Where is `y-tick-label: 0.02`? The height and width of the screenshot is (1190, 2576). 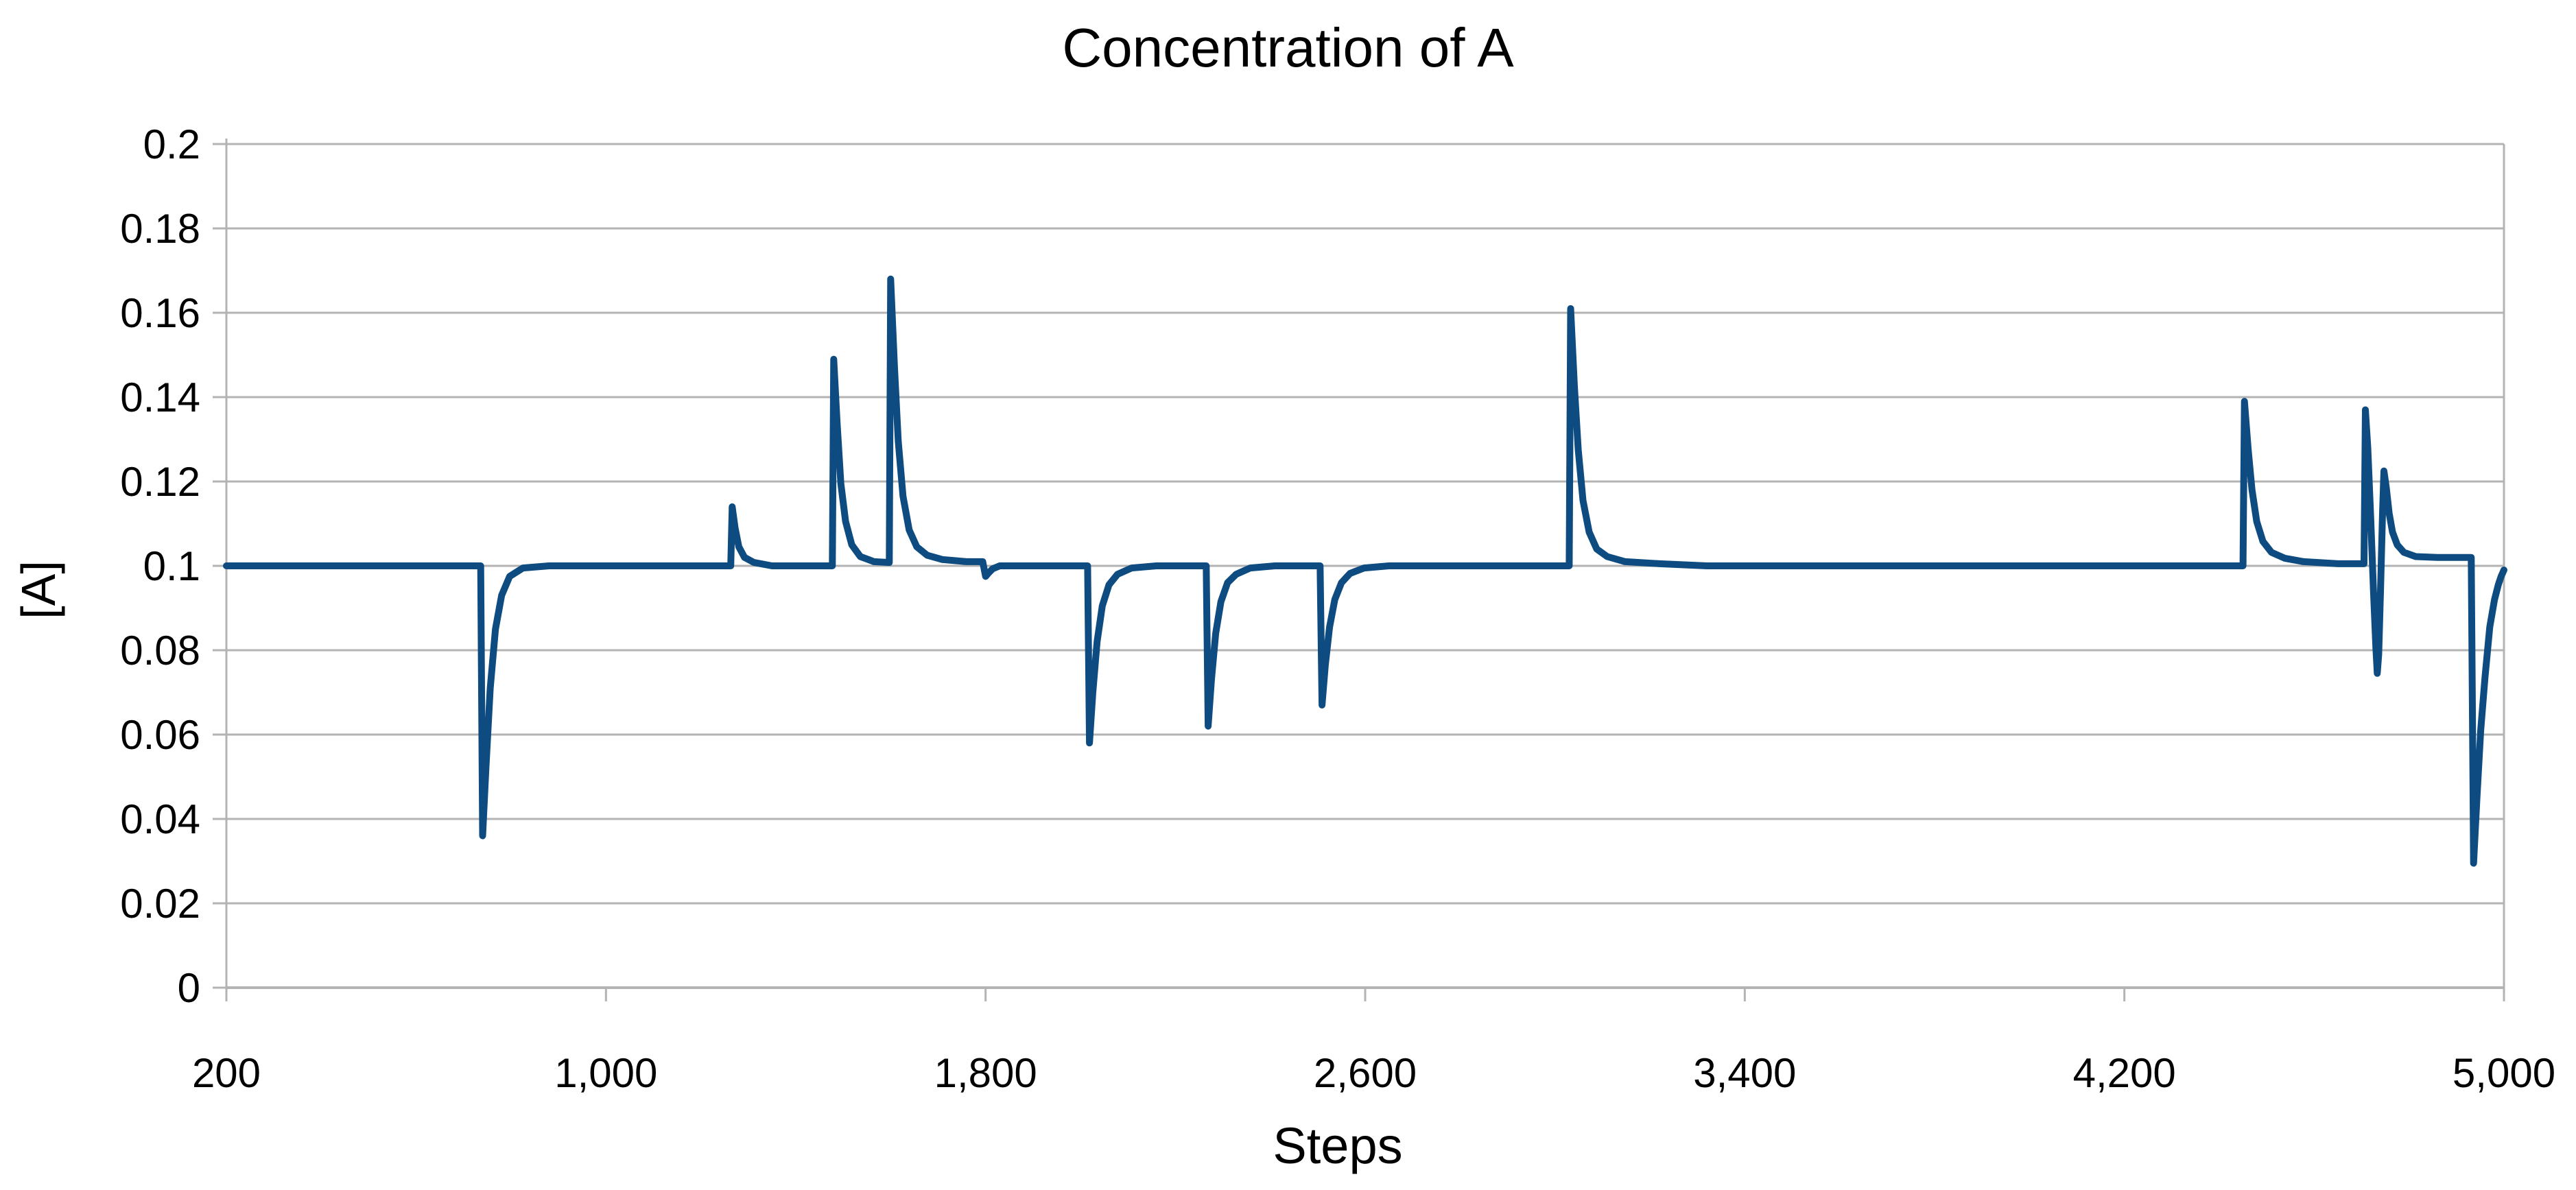 y-tick-label: 0.02 is located at coordinates (160, 904).